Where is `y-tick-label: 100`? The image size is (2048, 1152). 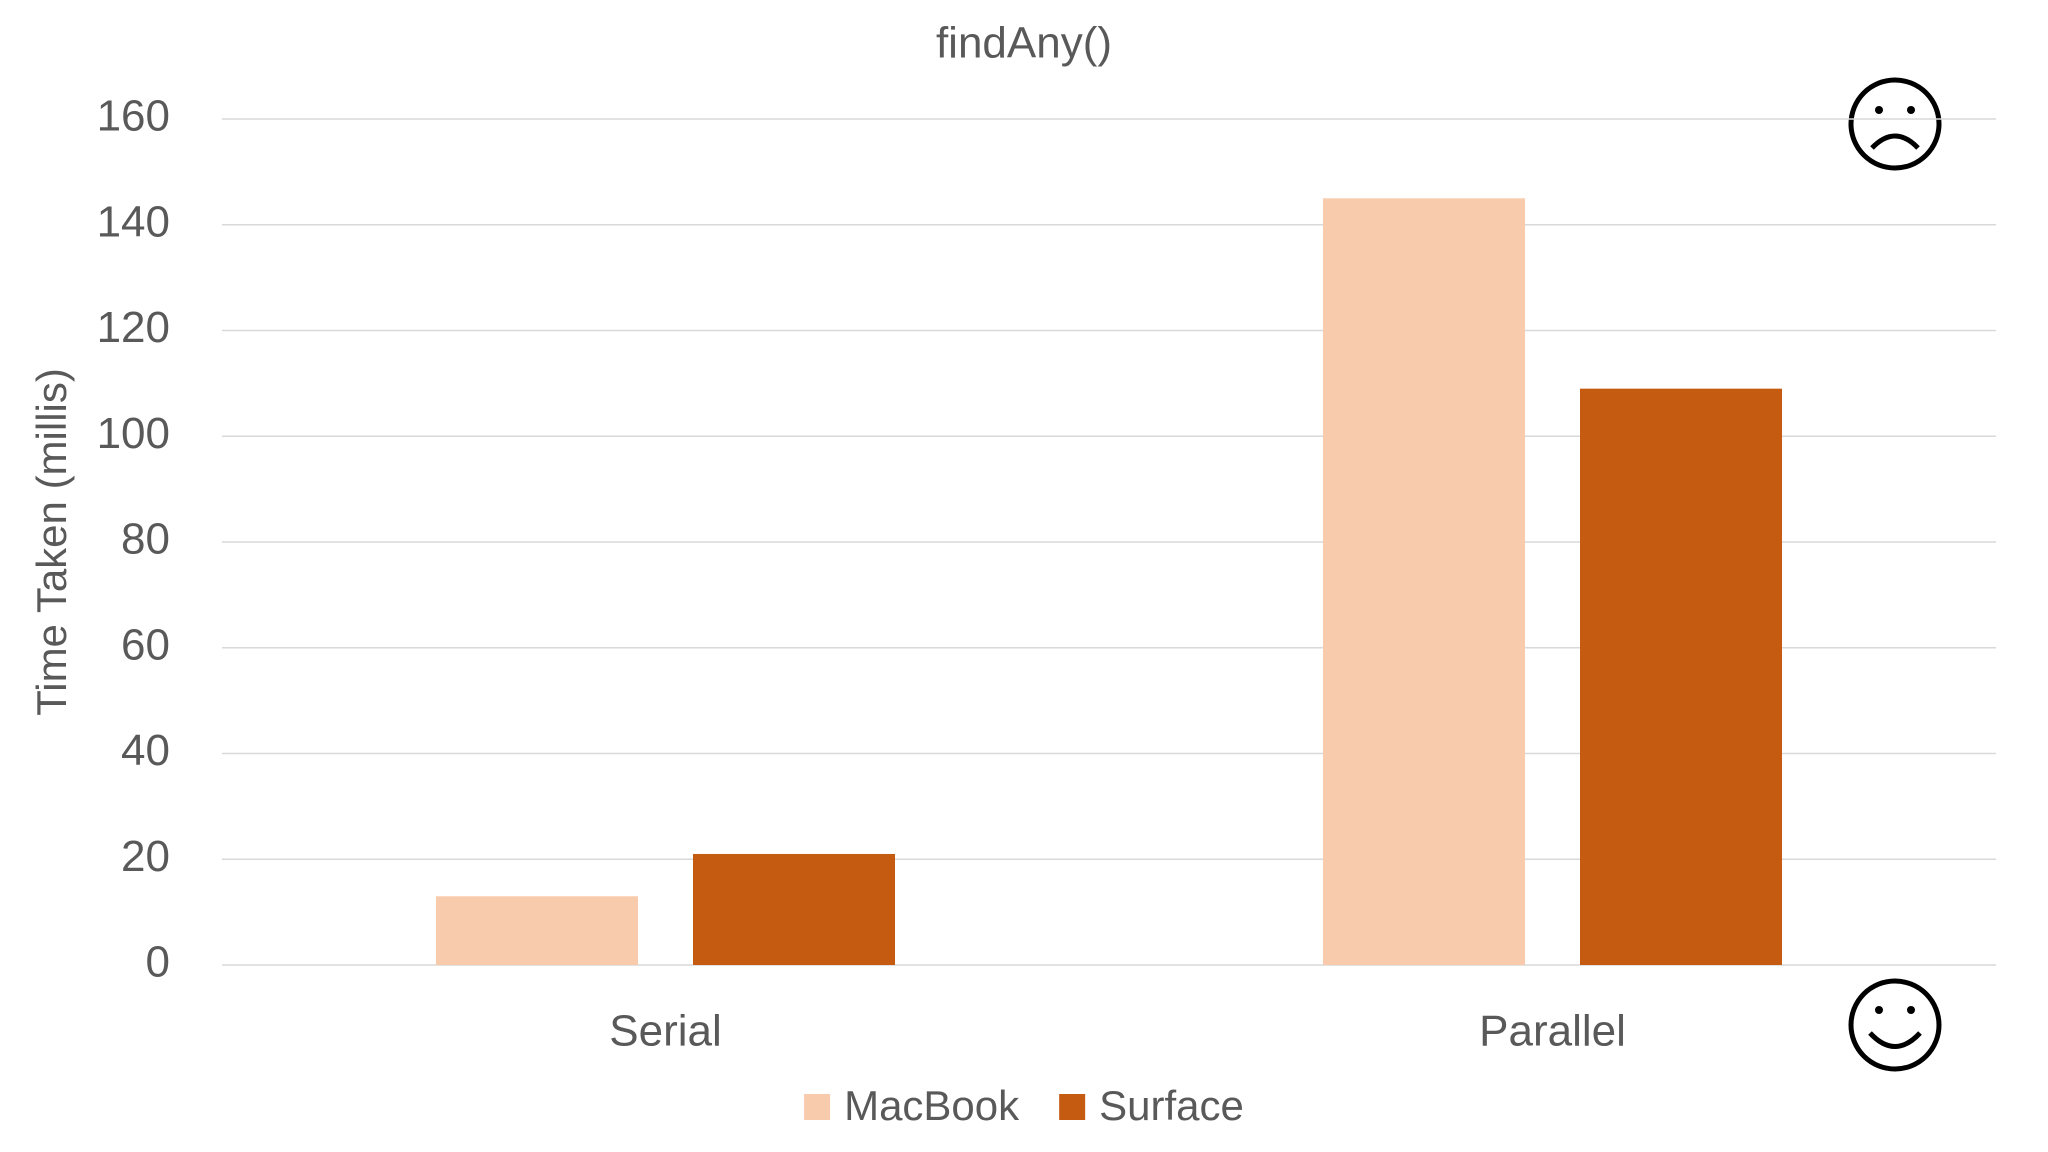
y-tick-label: 100 is located at coordinates (133, 433).